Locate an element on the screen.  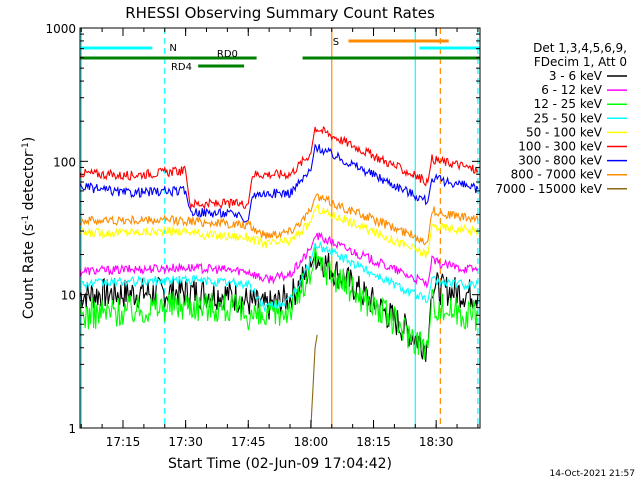
y-tick-label-1: 1 is located at coordinates (72, 429).